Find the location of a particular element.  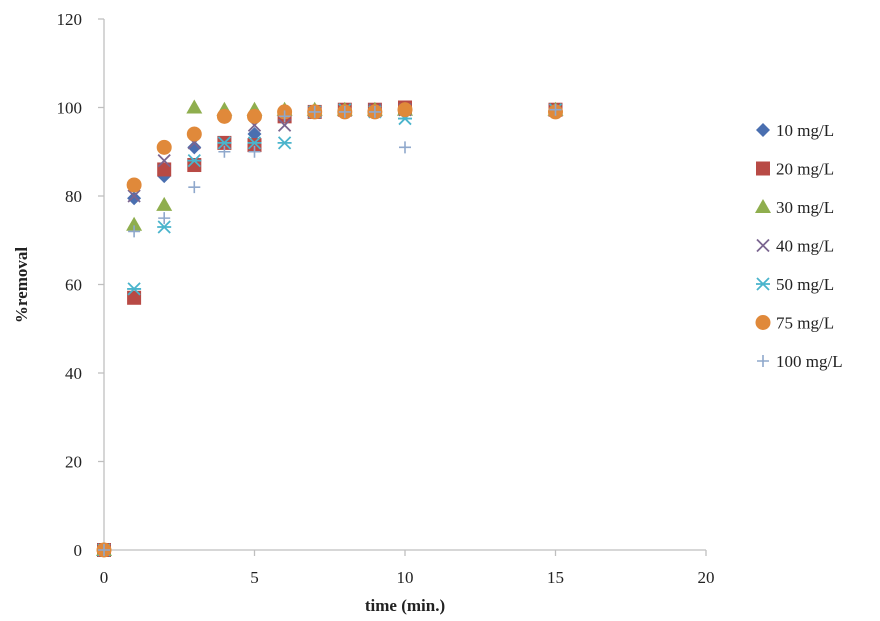

x-tick-label: 20 is located at coordinates (706, 577).